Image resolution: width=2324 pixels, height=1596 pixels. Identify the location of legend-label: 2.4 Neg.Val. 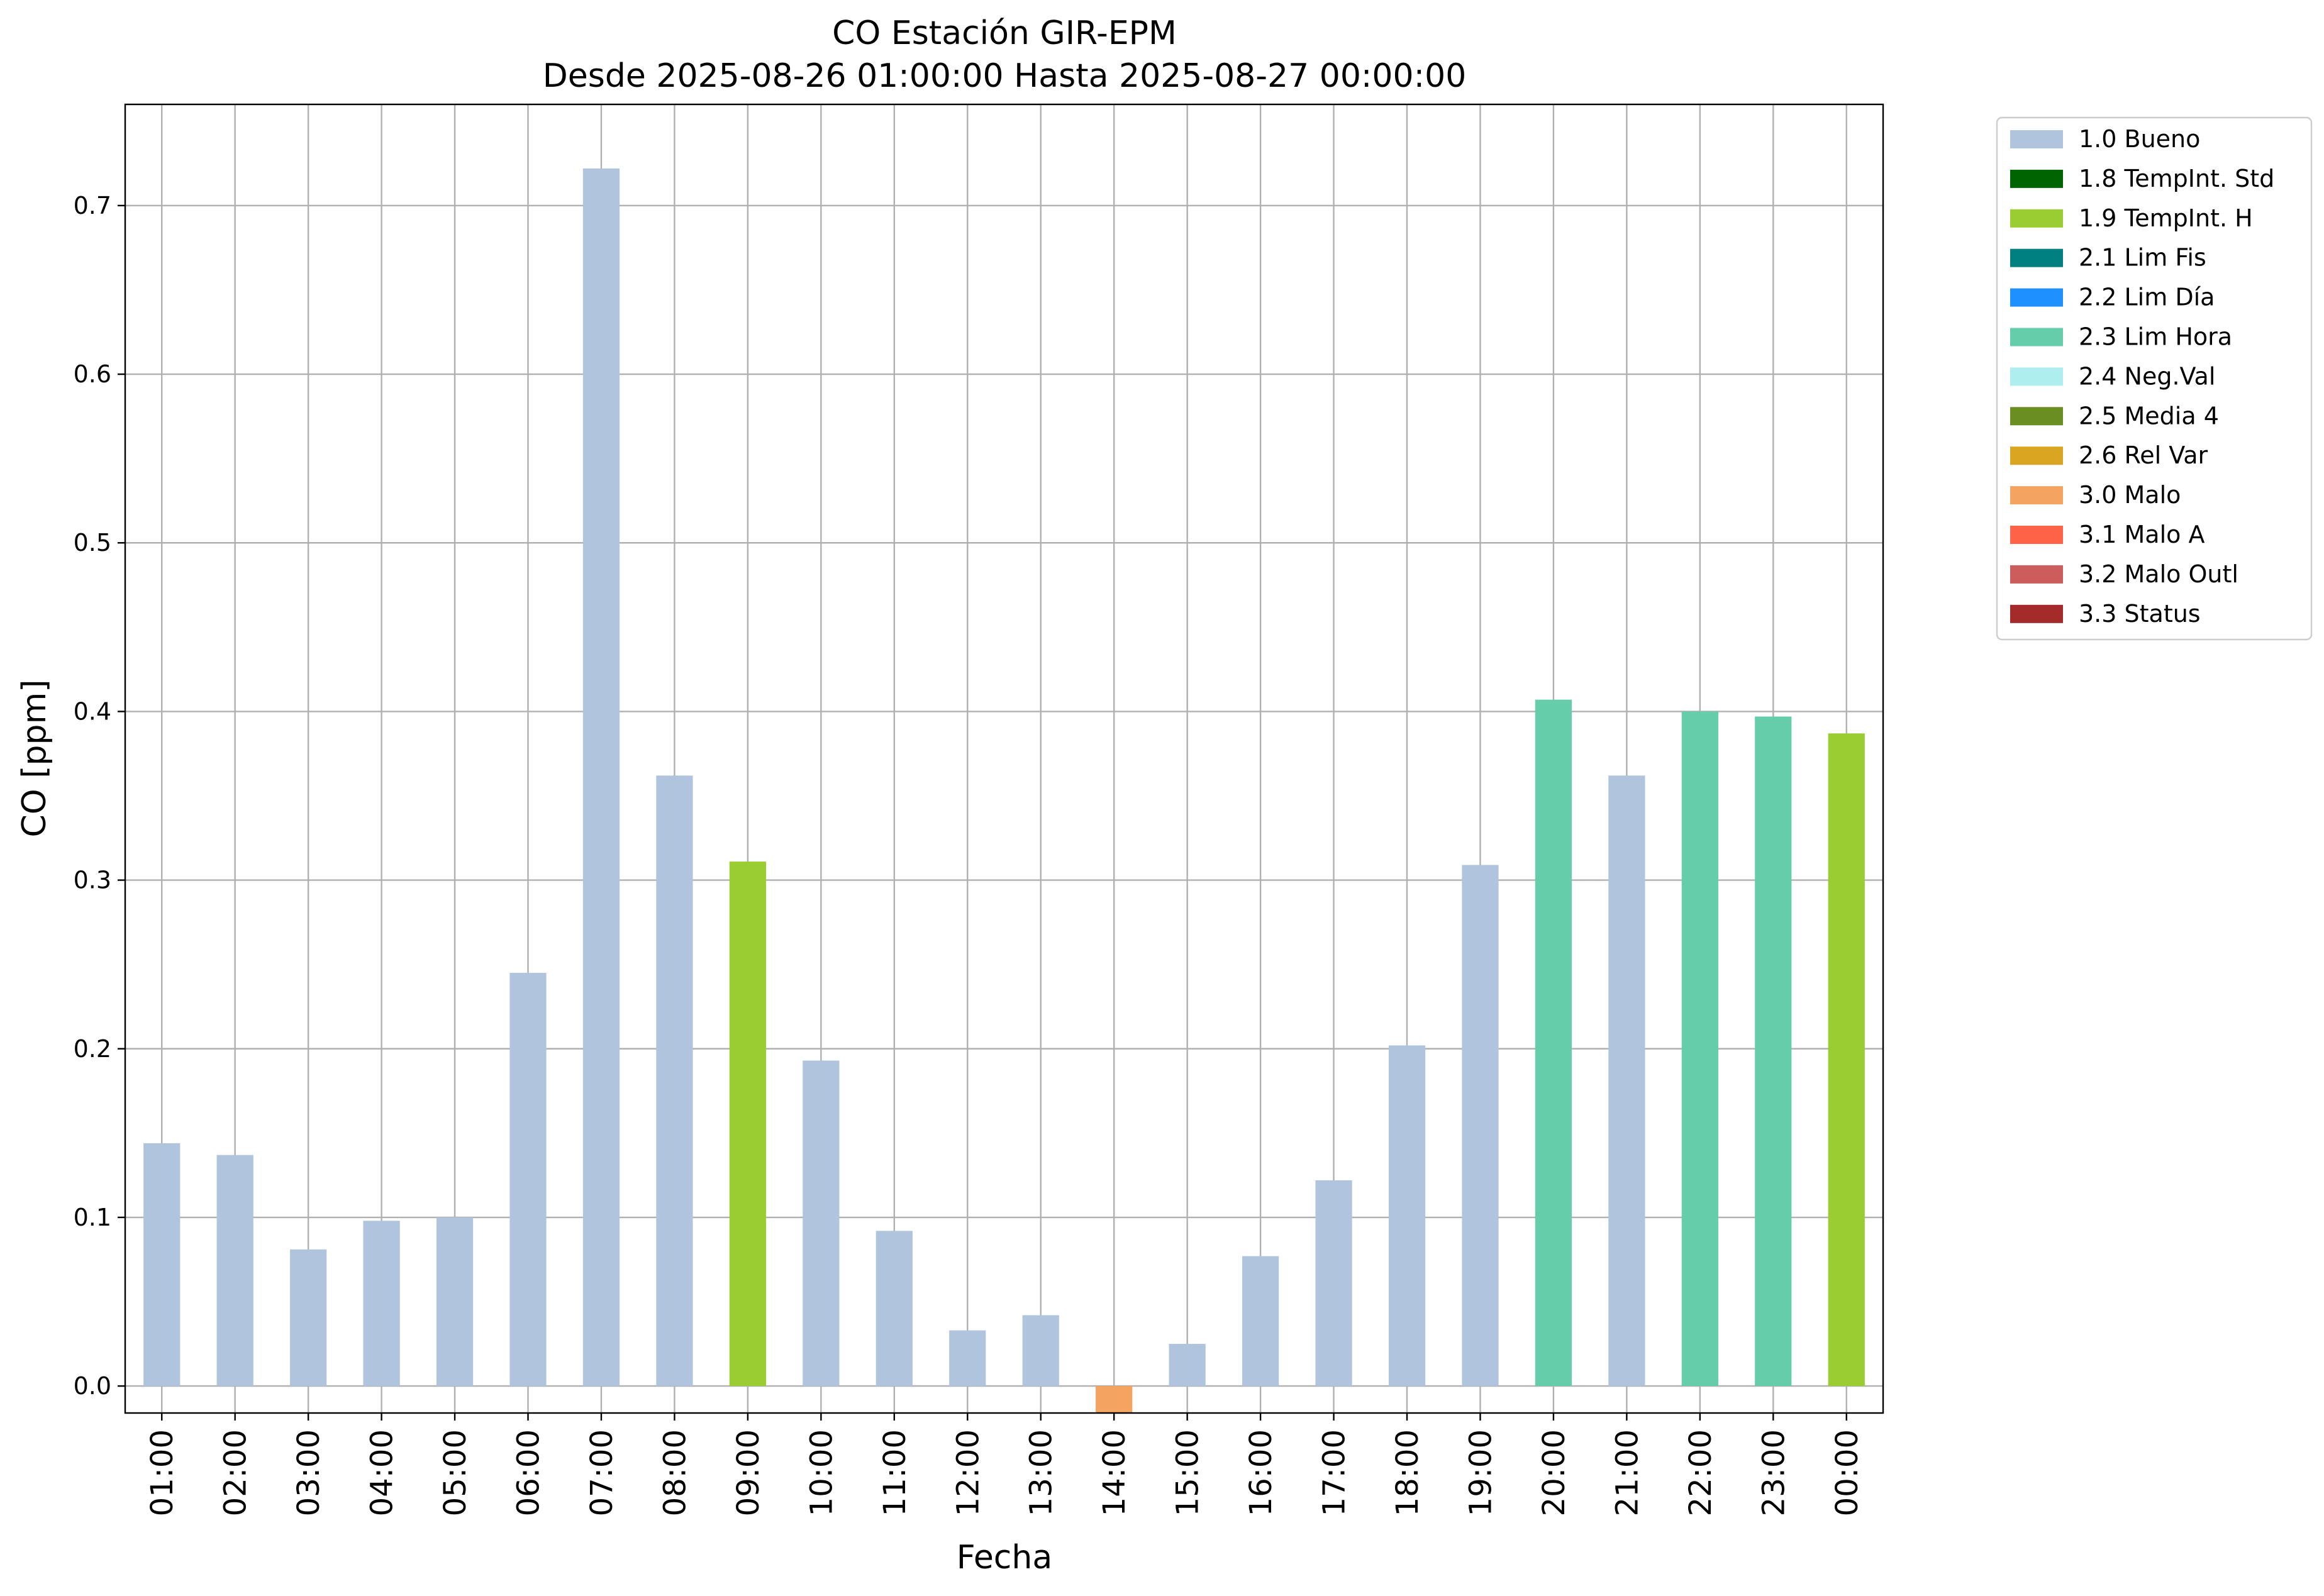
(2147, 376).